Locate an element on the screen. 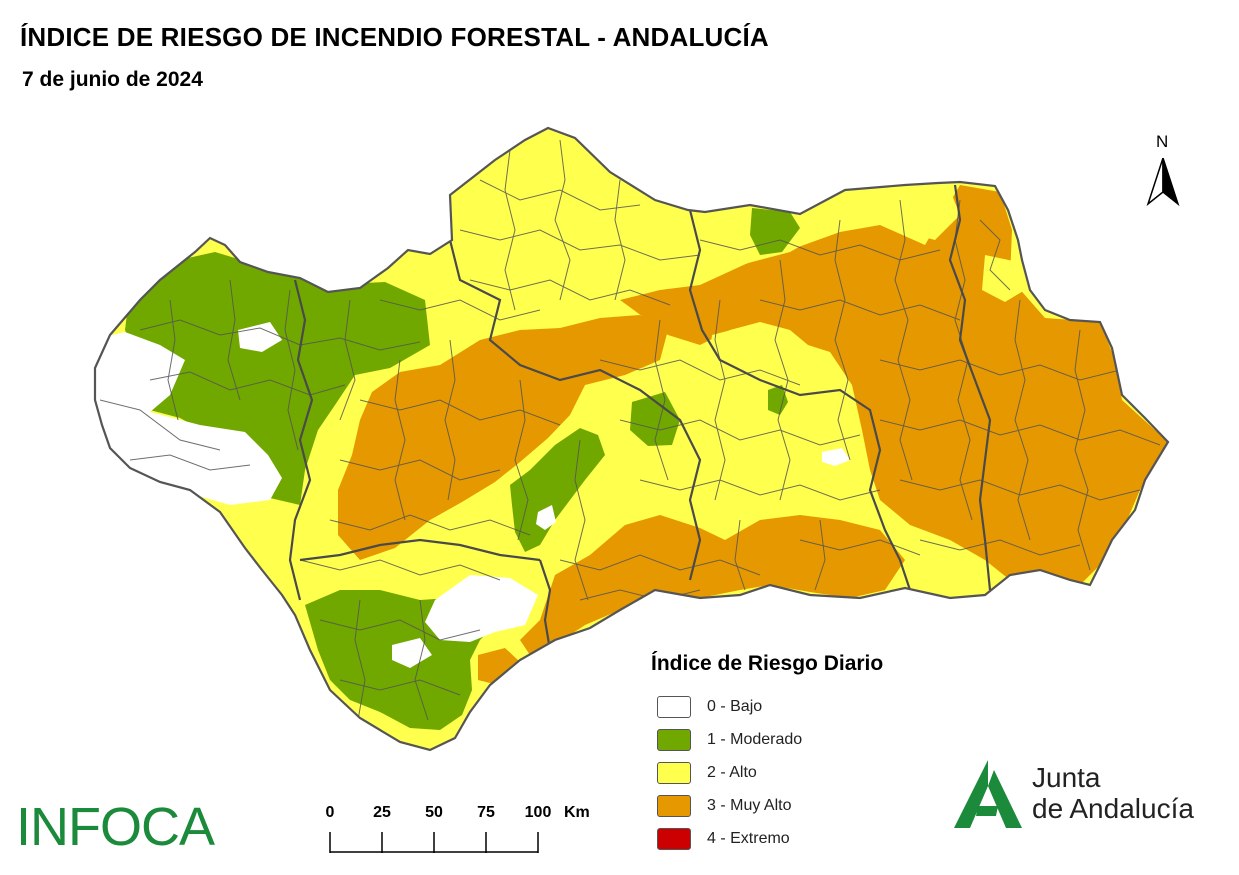 The height and width of the screenshot is (875, 1239). junta-emblem-icon is located at coordinates (988, 794).